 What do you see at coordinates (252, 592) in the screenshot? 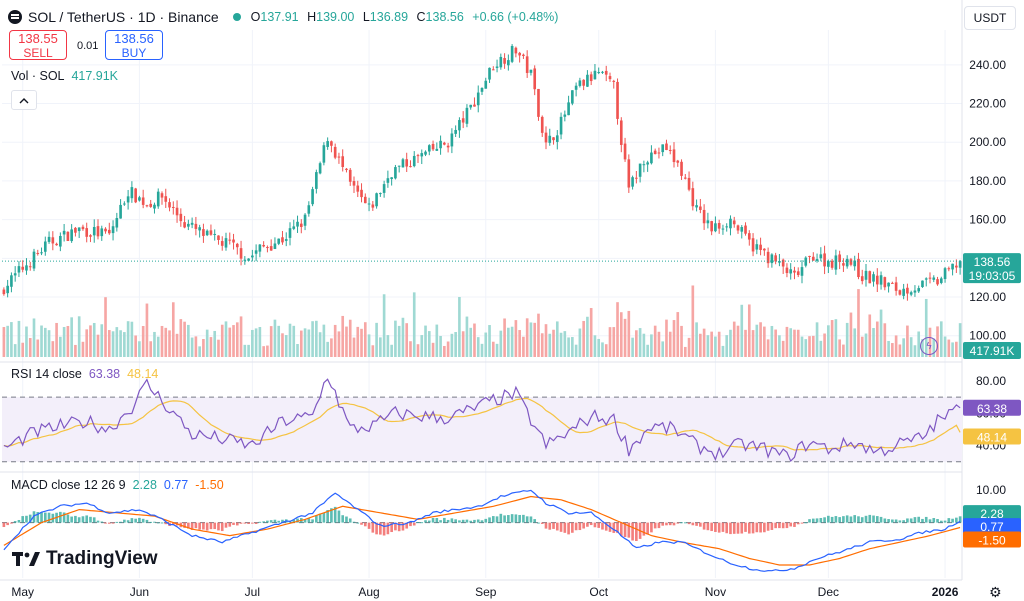
I see `time-tick-label: Jul` at bounding box center [252, 592].